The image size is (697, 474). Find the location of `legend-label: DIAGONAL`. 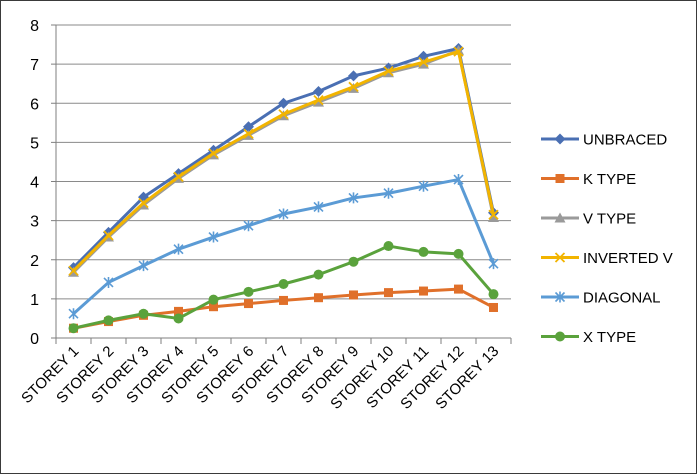

legend-label: DIAGONAL is located at coordinates (622, 298).